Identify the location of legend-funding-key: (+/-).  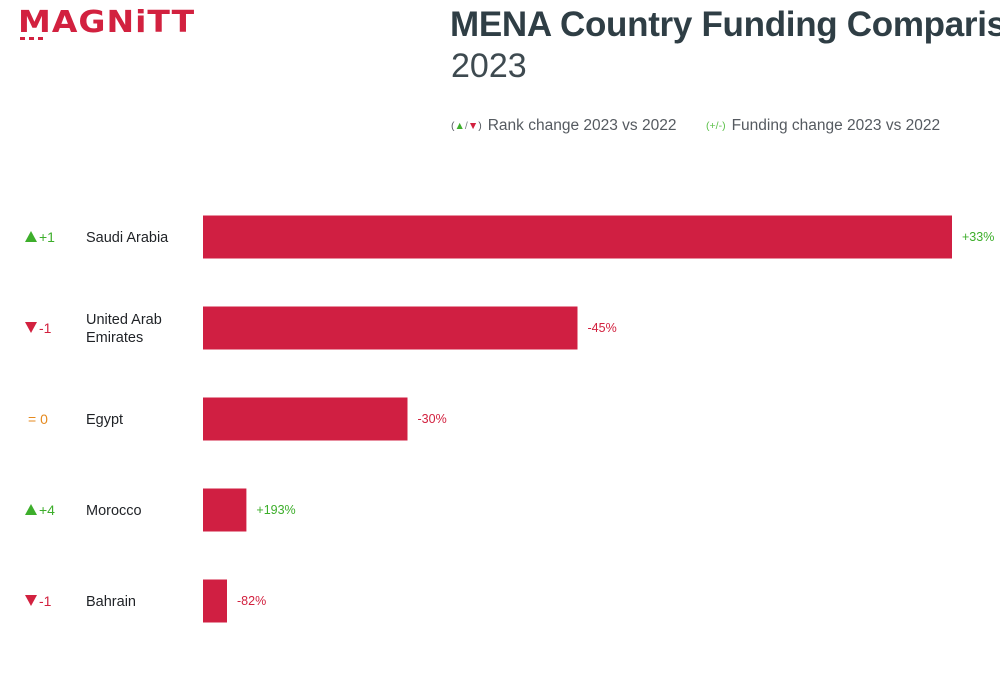
(716, 126).